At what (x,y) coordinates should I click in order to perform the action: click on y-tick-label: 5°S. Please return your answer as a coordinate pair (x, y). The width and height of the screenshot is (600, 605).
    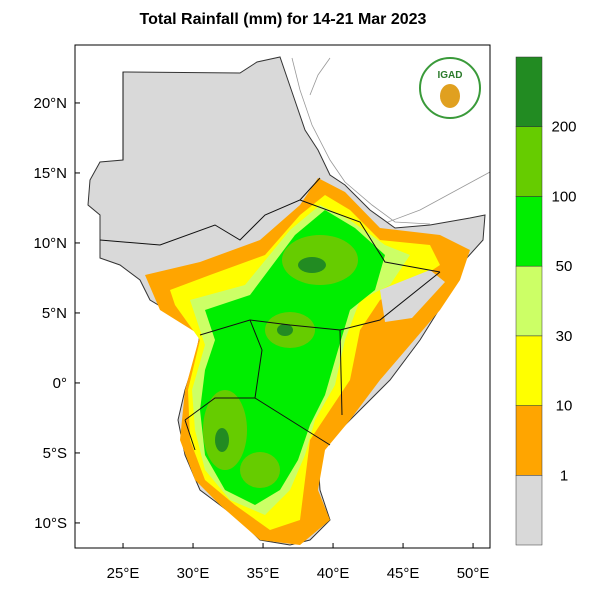
    Looking at the image, I should click on (55, 453).